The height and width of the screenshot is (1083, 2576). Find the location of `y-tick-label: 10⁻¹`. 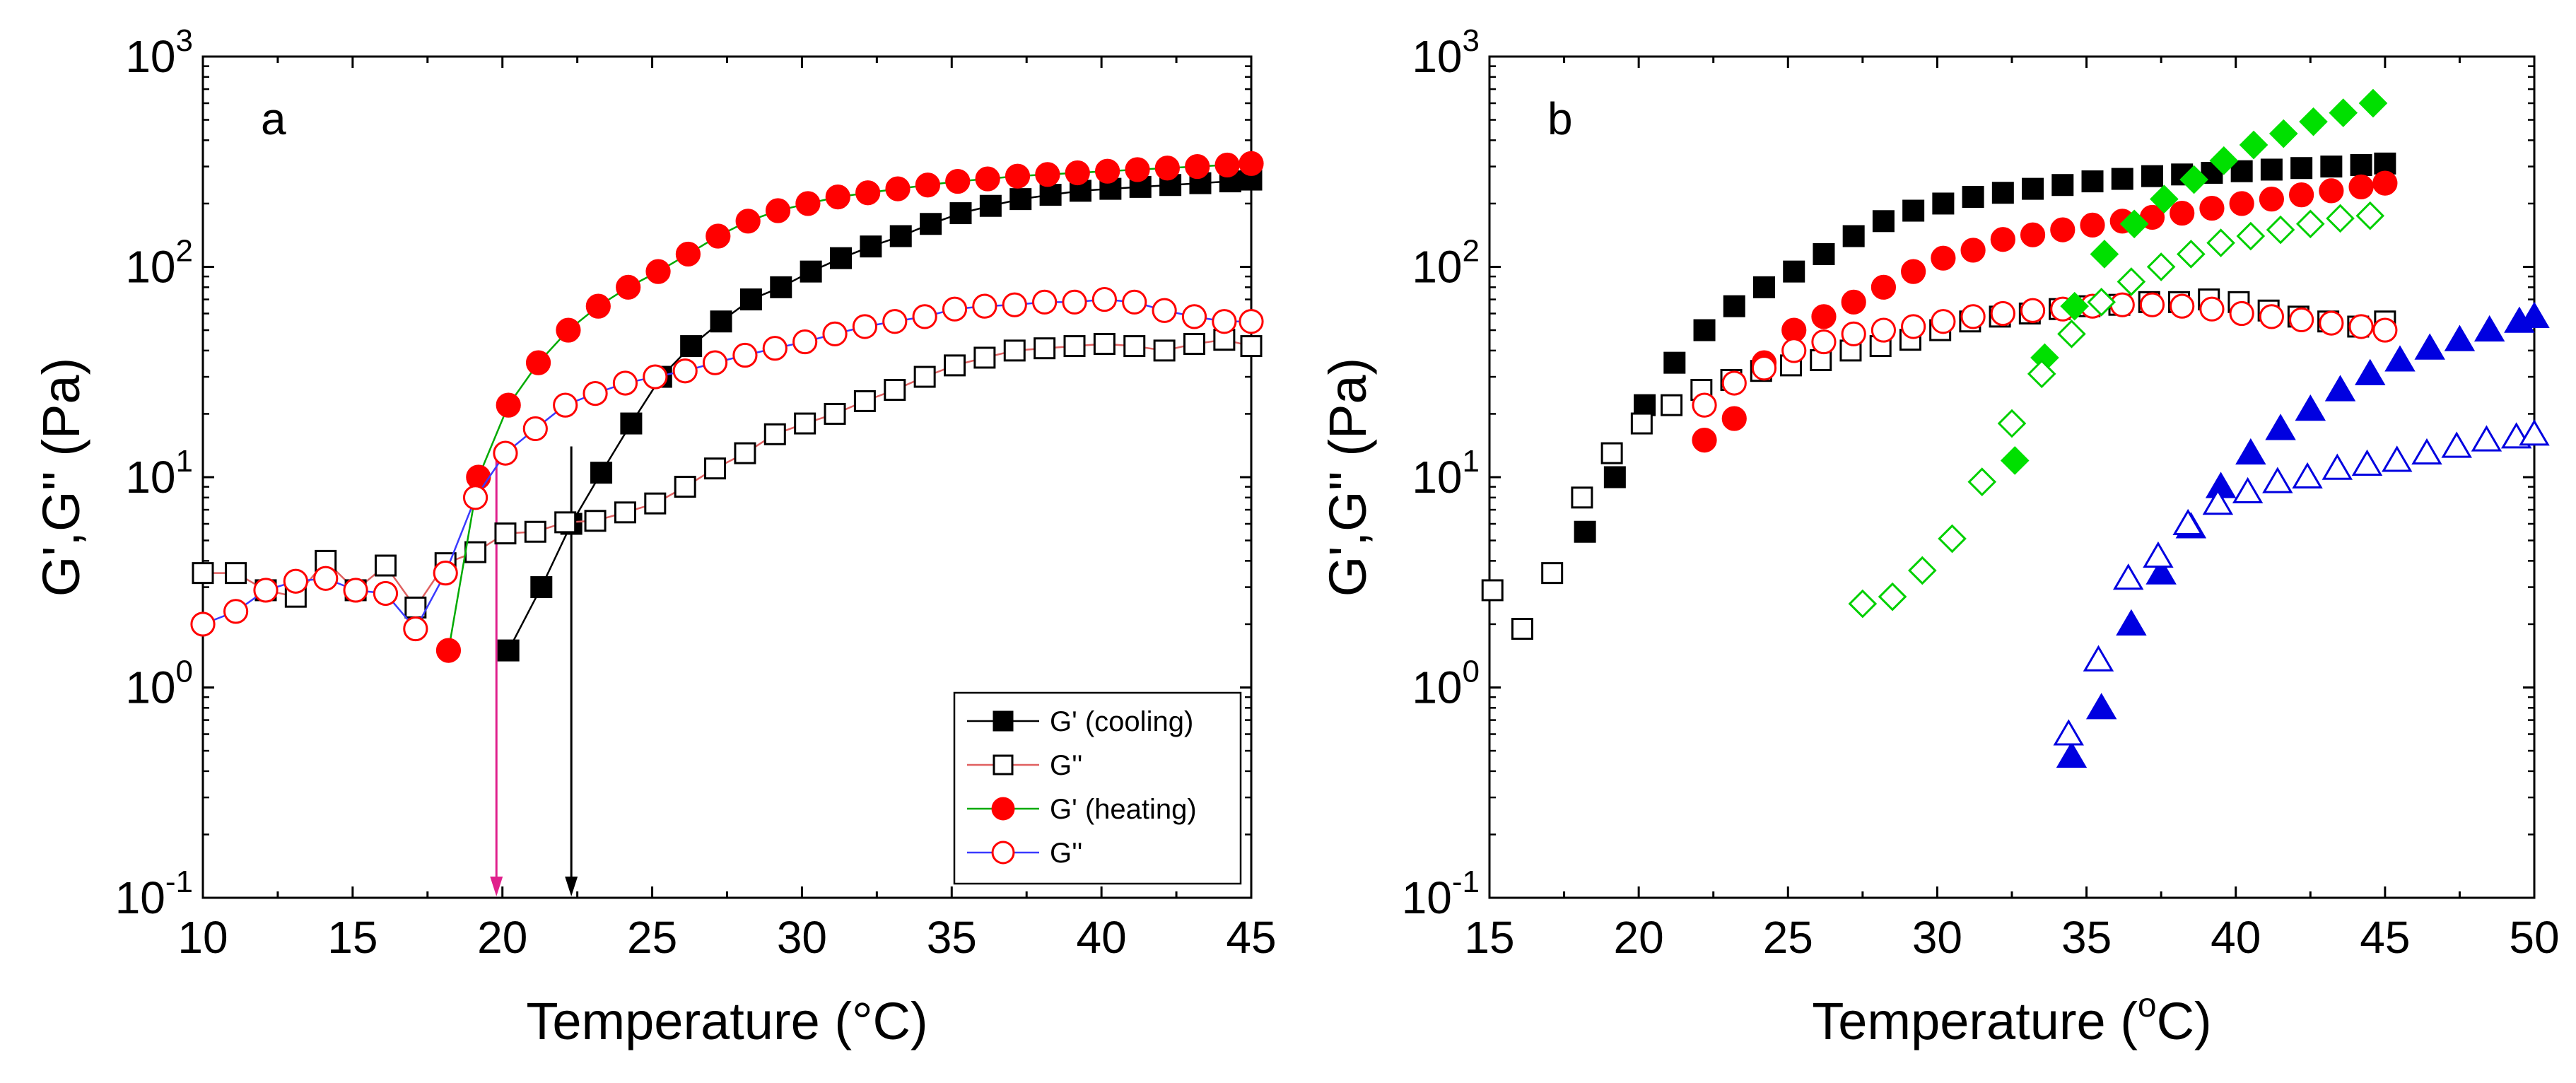

y-tick-label: 10⁻¹ is located at coordinates (154, 894).